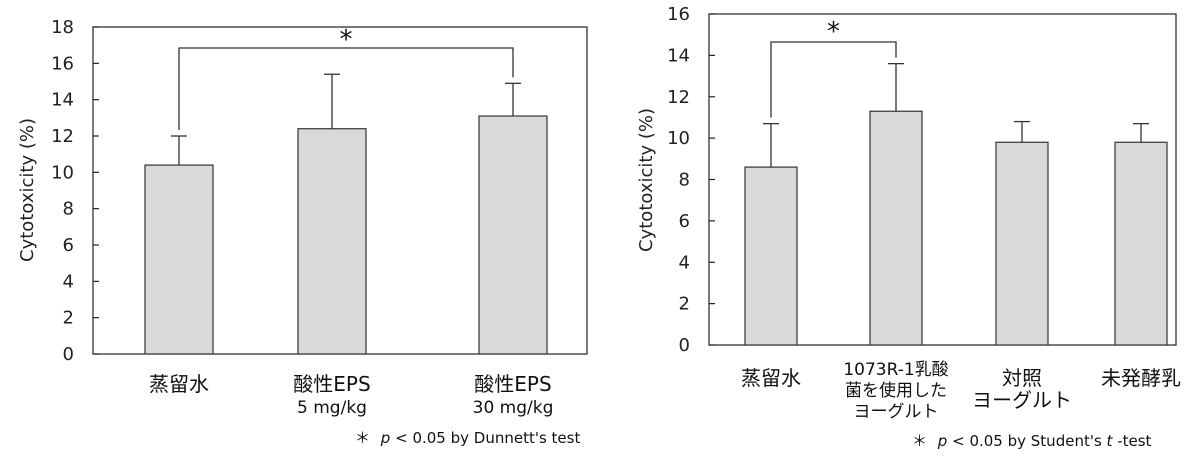 Image resolution: width=1201 pixels, height=457 pixels. I want to click on chart-2-footnote-p: p, so click(942, 441).